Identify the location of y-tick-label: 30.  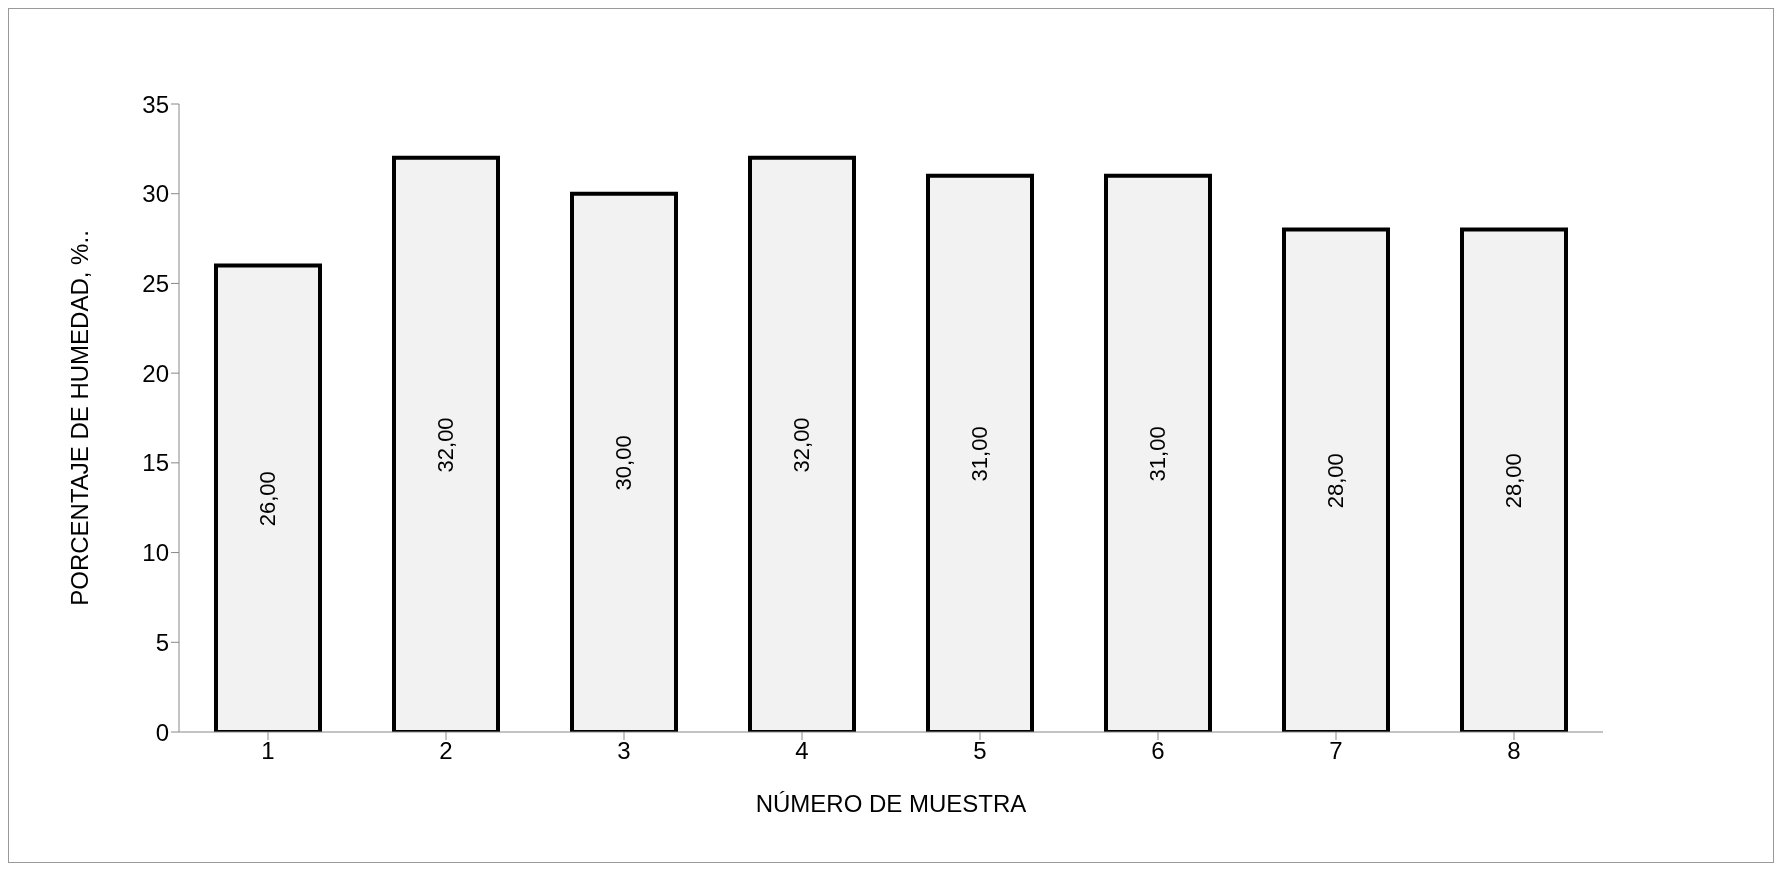
(155, 194).